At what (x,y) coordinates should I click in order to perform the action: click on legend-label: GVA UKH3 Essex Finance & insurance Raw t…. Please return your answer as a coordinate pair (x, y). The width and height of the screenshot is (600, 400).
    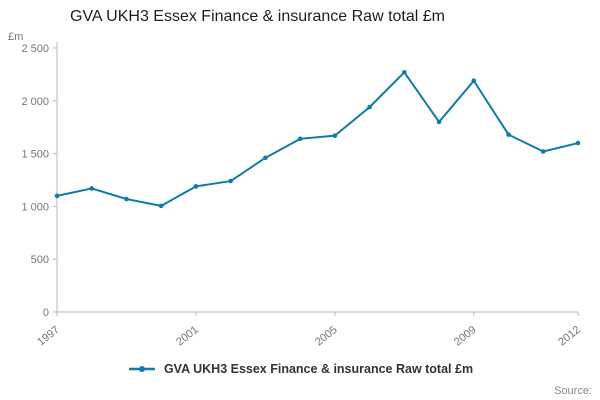
    Looking at the image, I should click on (318, 369).